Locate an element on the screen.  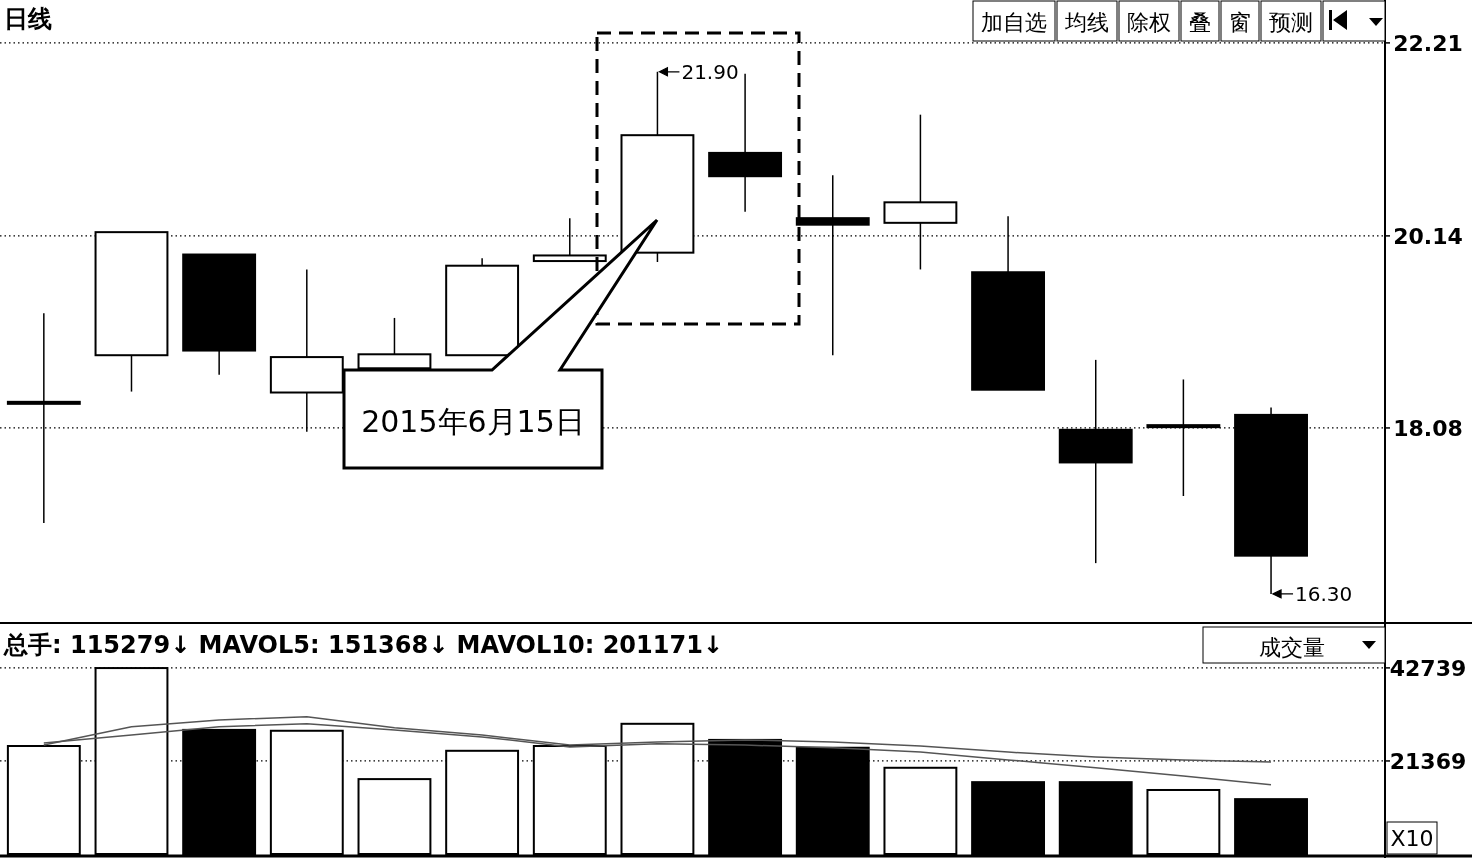
annotation: 预测 is located at coordinates (1291, 22).